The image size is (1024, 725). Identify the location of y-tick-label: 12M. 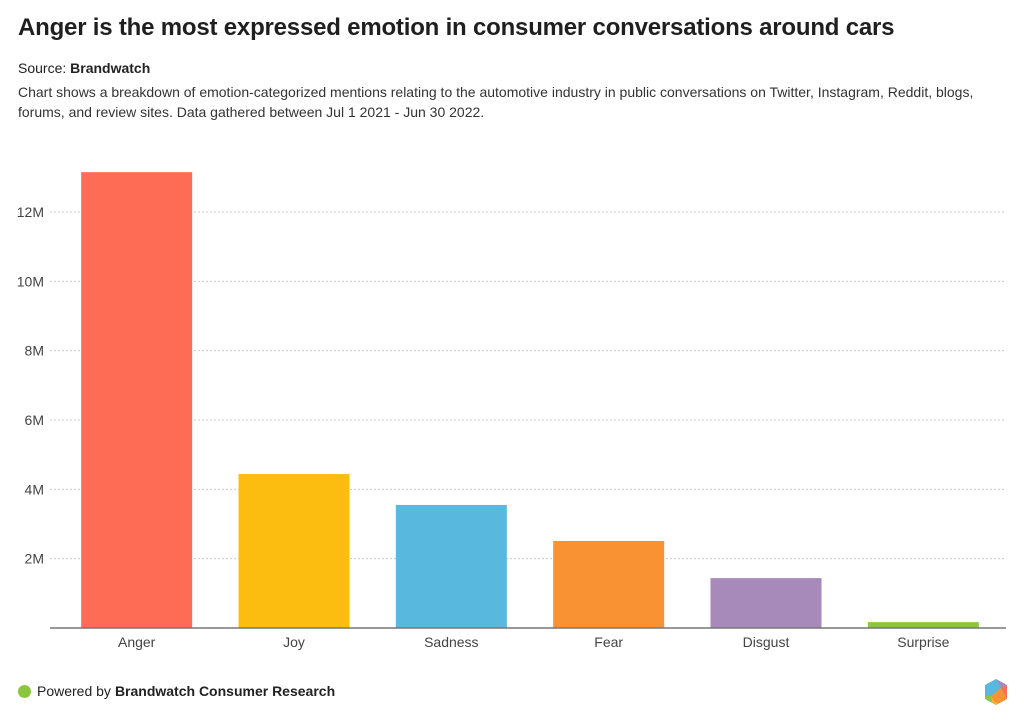
(30, 212).